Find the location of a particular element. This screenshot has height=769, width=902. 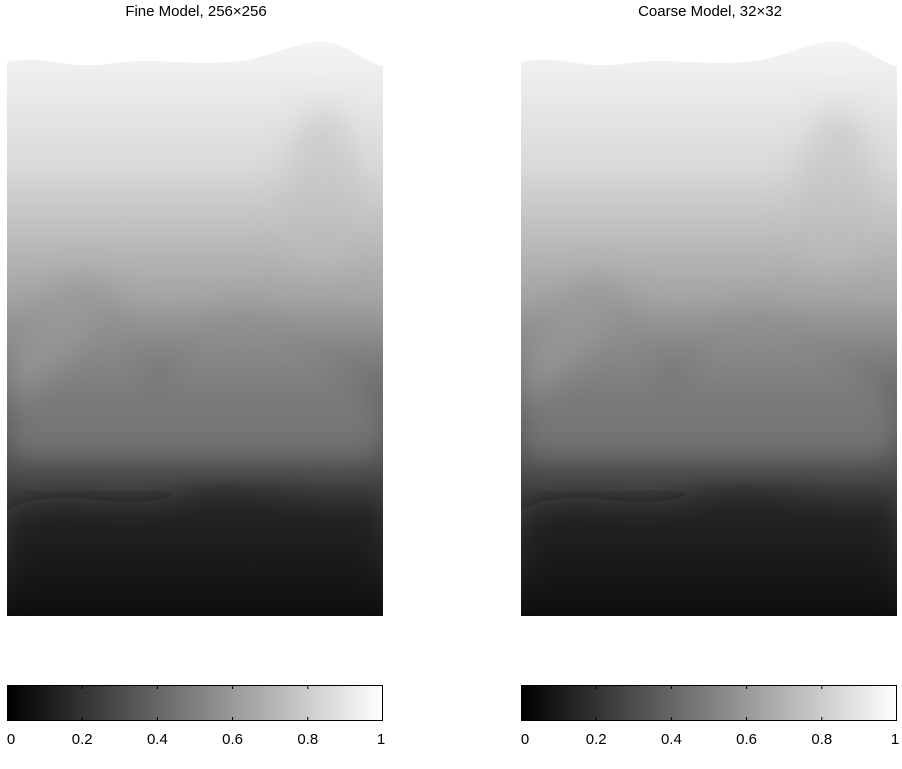

coarse-model-title: Coarse Model, 32×32 is located at coordinates (710, 11).